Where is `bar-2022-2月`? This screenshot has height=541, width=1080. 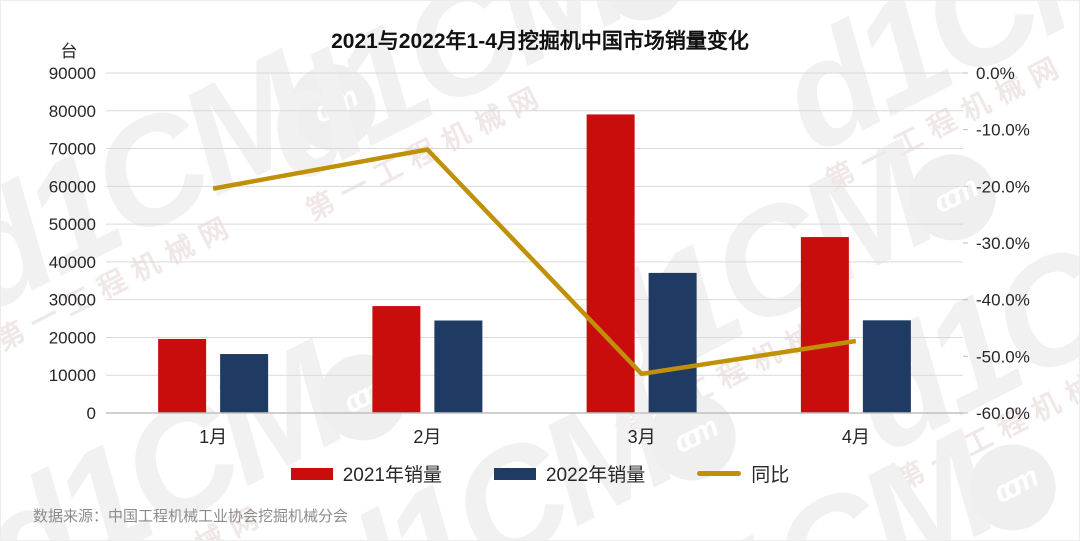 bar-2022-2月 is located at coordinates (458, 366).